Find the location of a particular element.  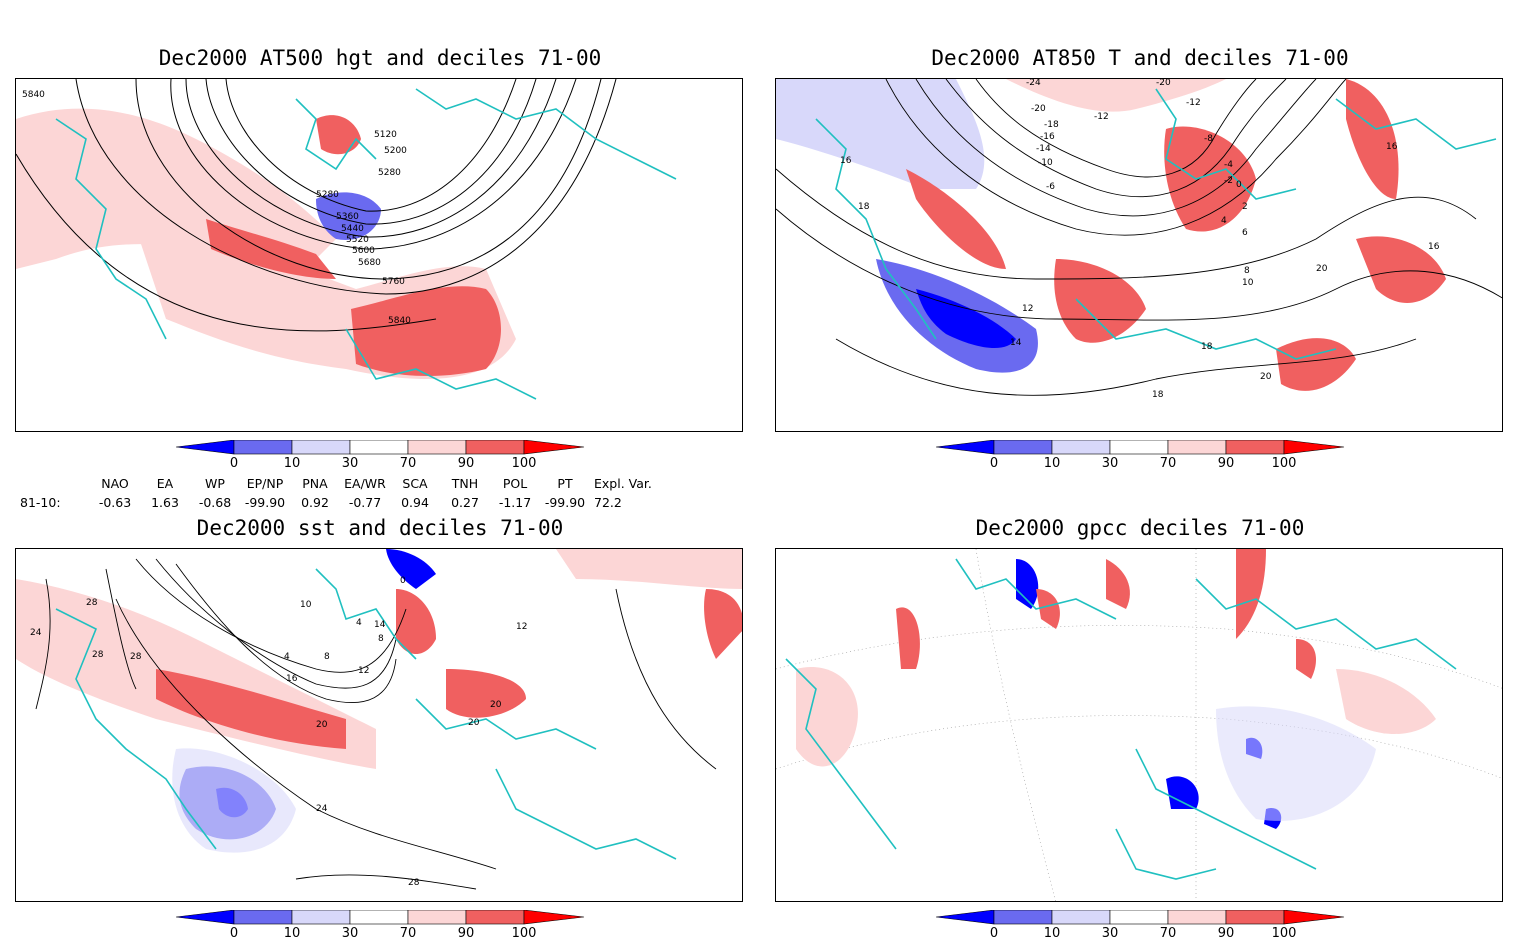

contour-label: -12 is located at coordinates (1193, 103).